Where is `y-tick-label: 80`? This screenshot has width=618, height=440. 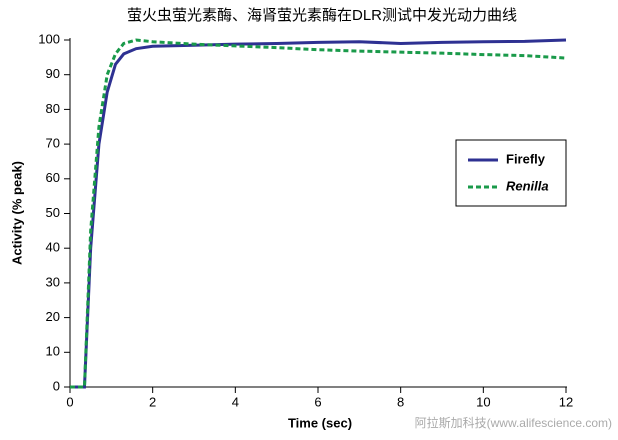
y-tick-label: 80 is located at coordinates (53, 108).